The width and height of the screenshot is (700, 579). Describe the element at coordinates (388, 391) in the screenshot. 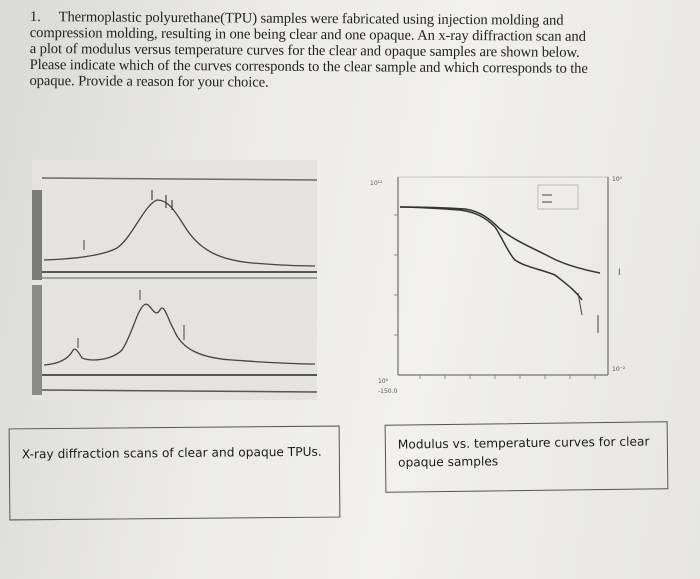

I see `modulus-x-first-label: -150.0` at that location.